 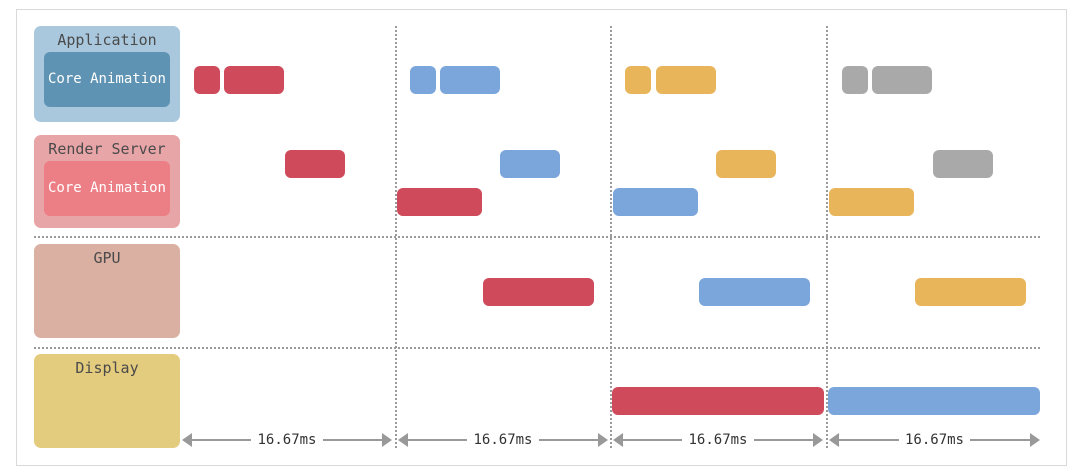 I want to click on interval-3-label: 16.67ms, so click(x=718, y=440).